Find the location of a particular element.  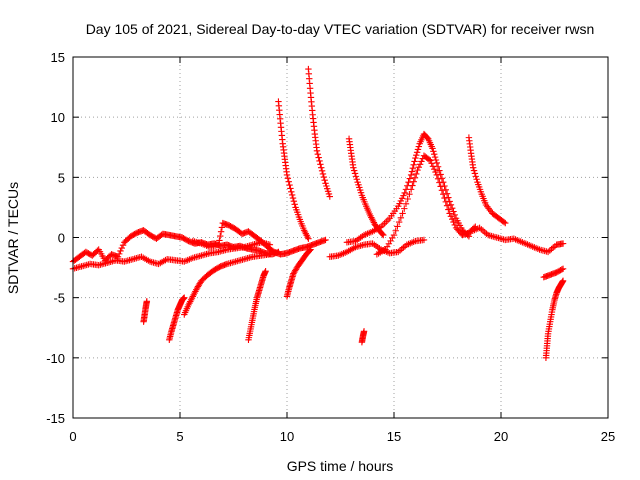

series-baseline-late is located at coordinates (377, 248).